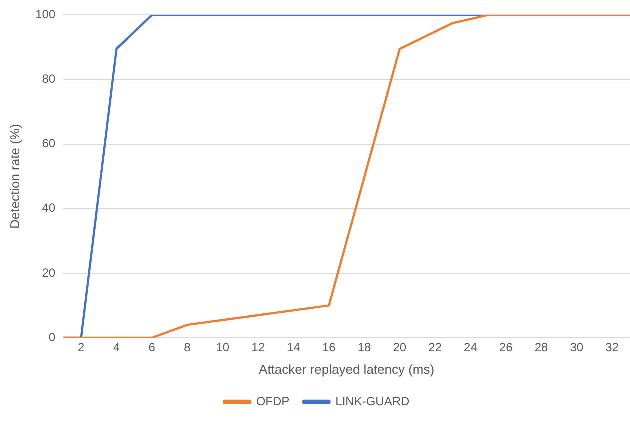  Describe the element at coordinates (14, 176) in the screenshot. I see `y-axis-title: Detection rate (%)` at that location.